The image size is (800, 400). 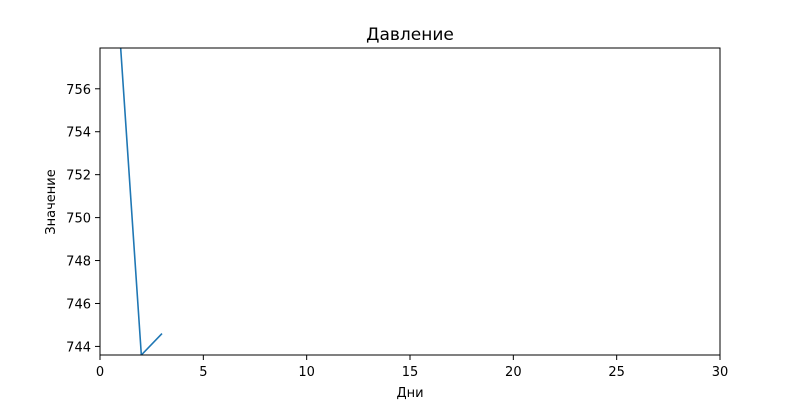 I want to click on y-axis-label: Значение, so click(x=51, y=201).